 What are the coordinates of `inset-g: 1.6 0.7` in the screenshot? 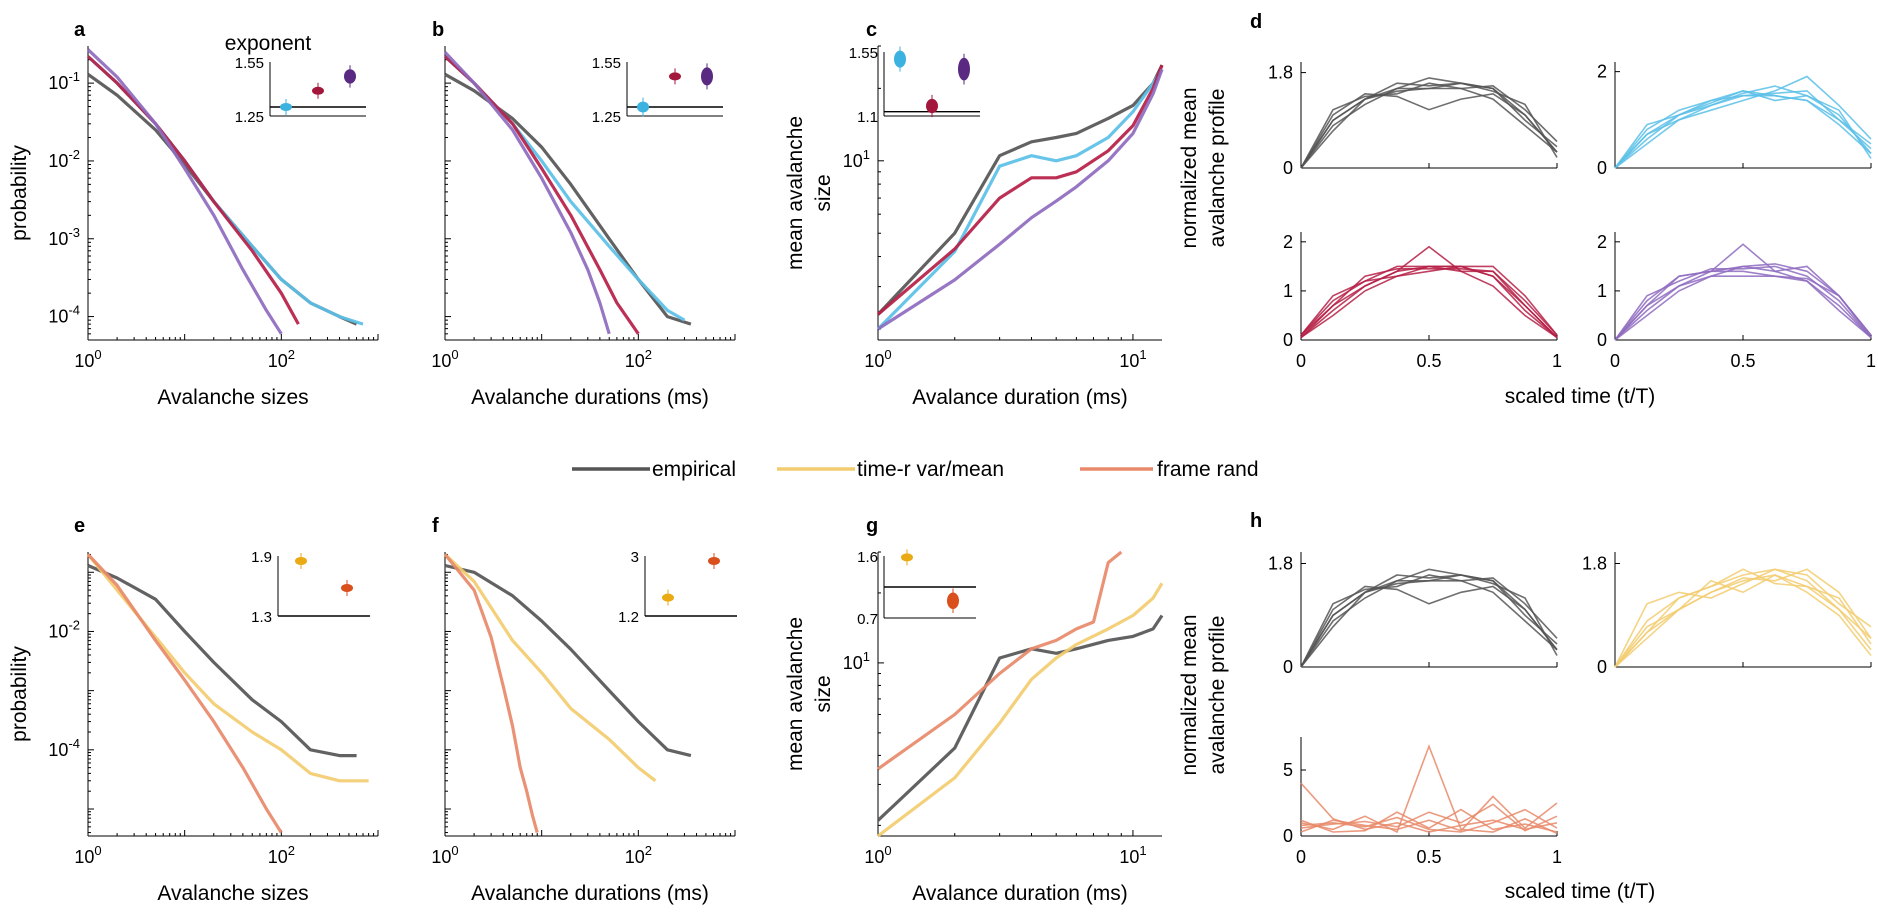 It's located at (916, 588).